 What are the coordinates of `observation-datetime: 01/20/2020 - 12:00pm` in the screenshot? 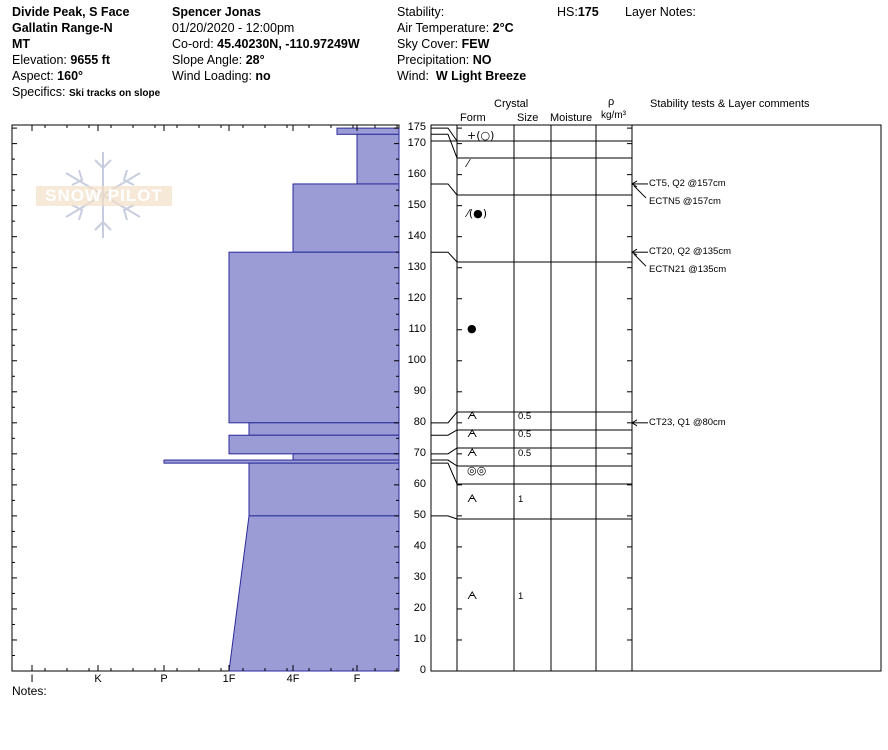 It's located at (233, 28).